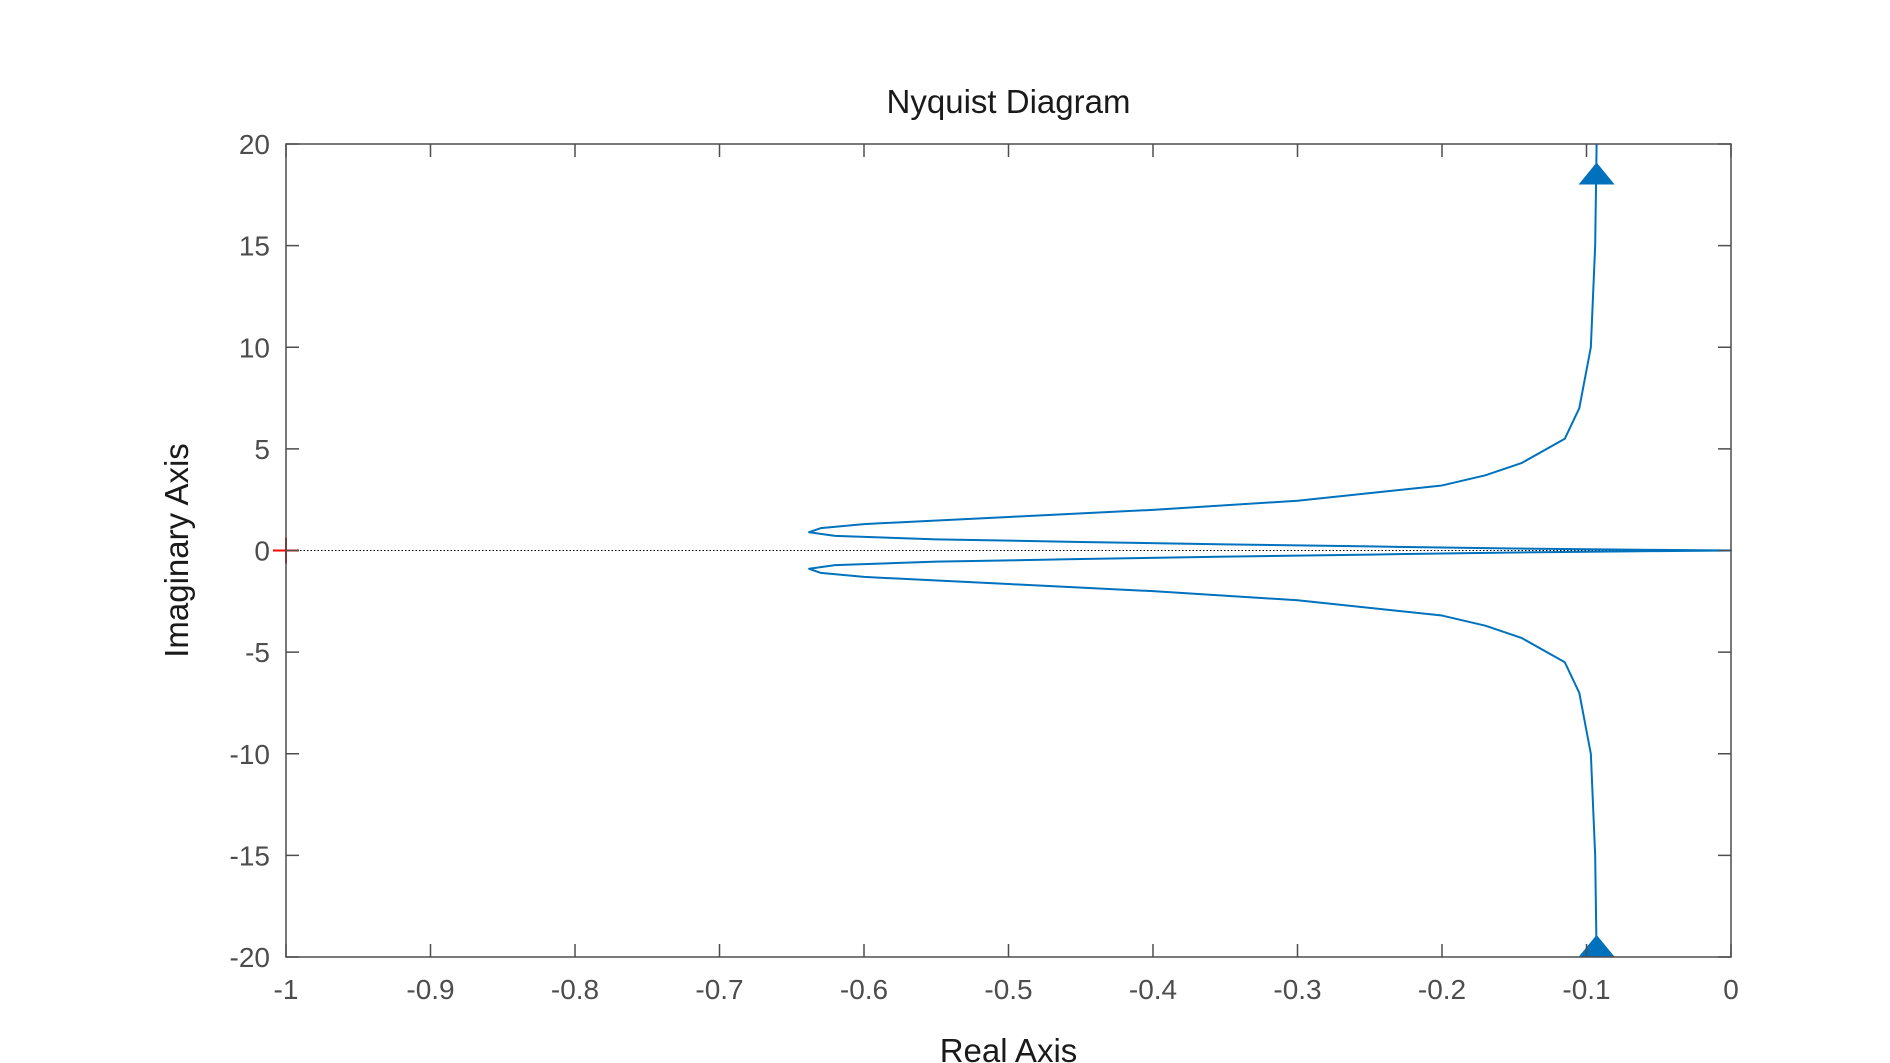  What do you see at coordinates (430, 989) in the screenshot?
I see `x-tick-label: -0.9` at bounding box center [430, 989].